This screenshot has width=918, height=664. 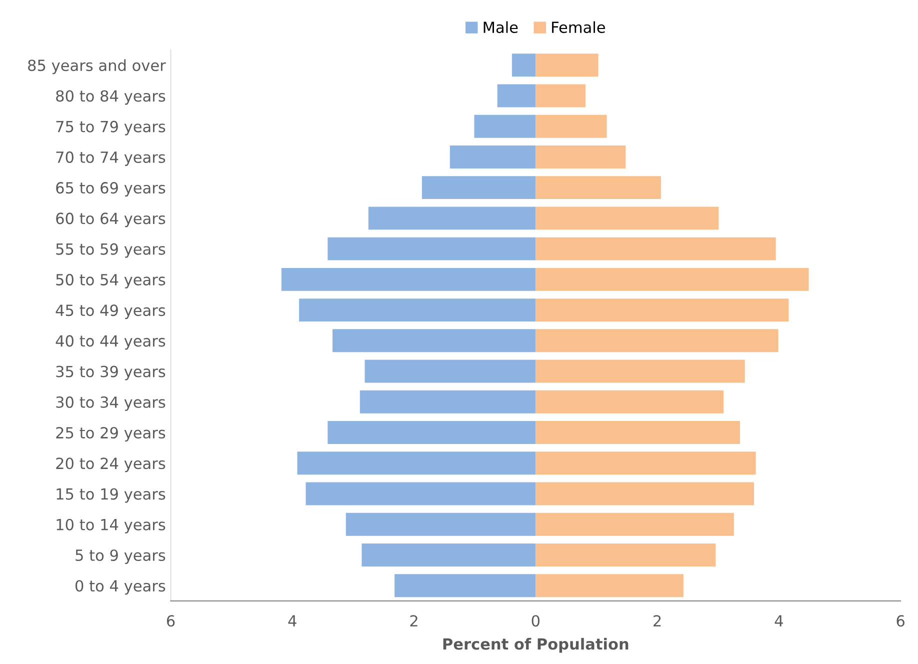 I want to click on y-tick-label: 80 to 84 years, so click(x=111, y=97).